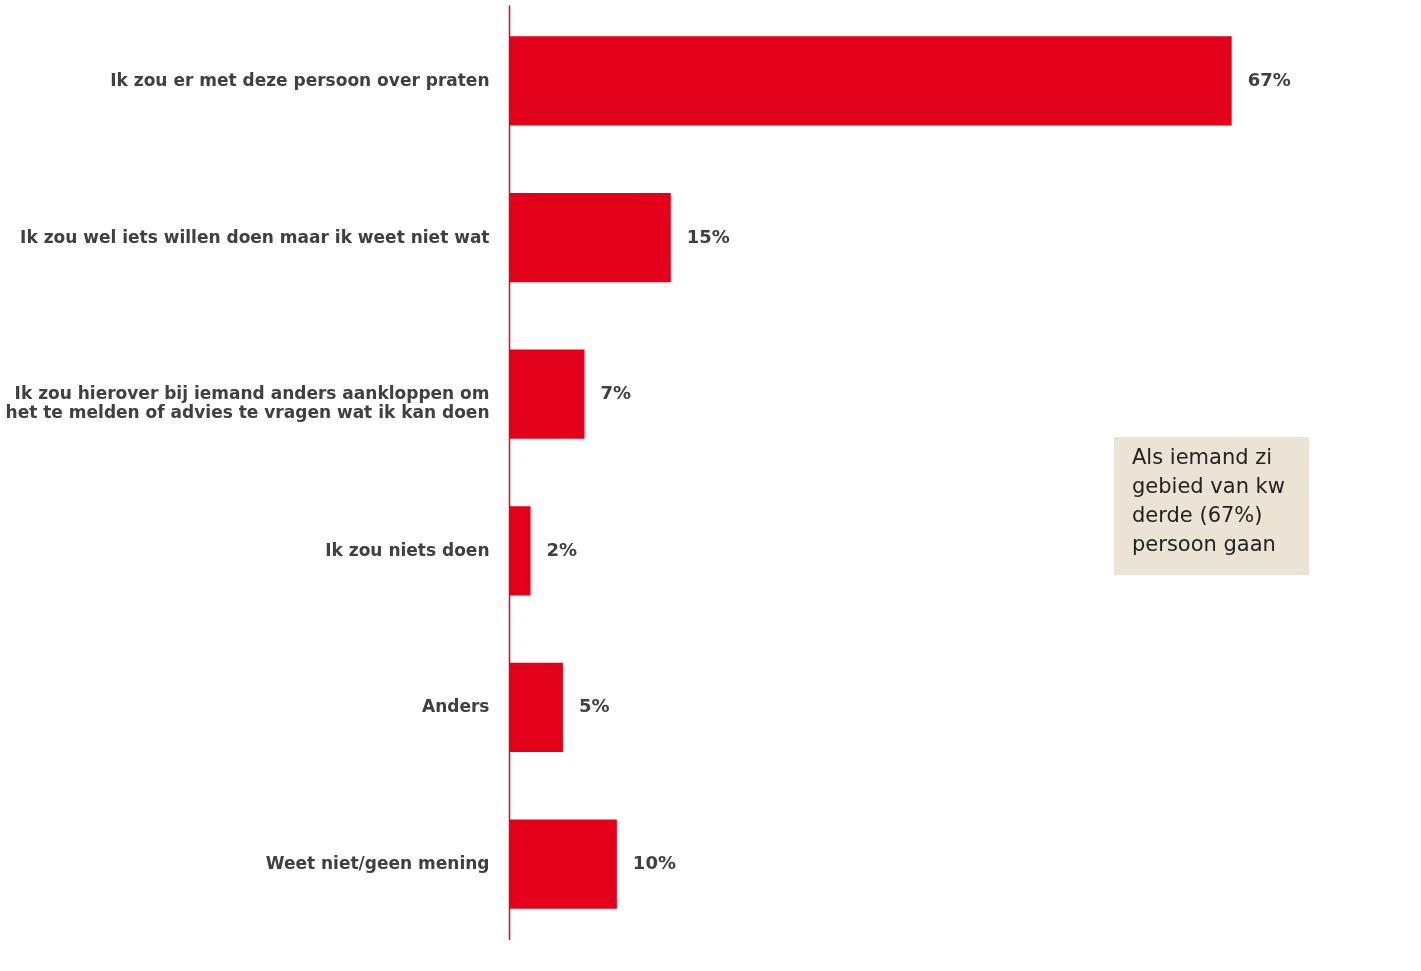  Describe the element at coordinates (562, 549) in the screenshot. I see `data-label: 2%` at that location.